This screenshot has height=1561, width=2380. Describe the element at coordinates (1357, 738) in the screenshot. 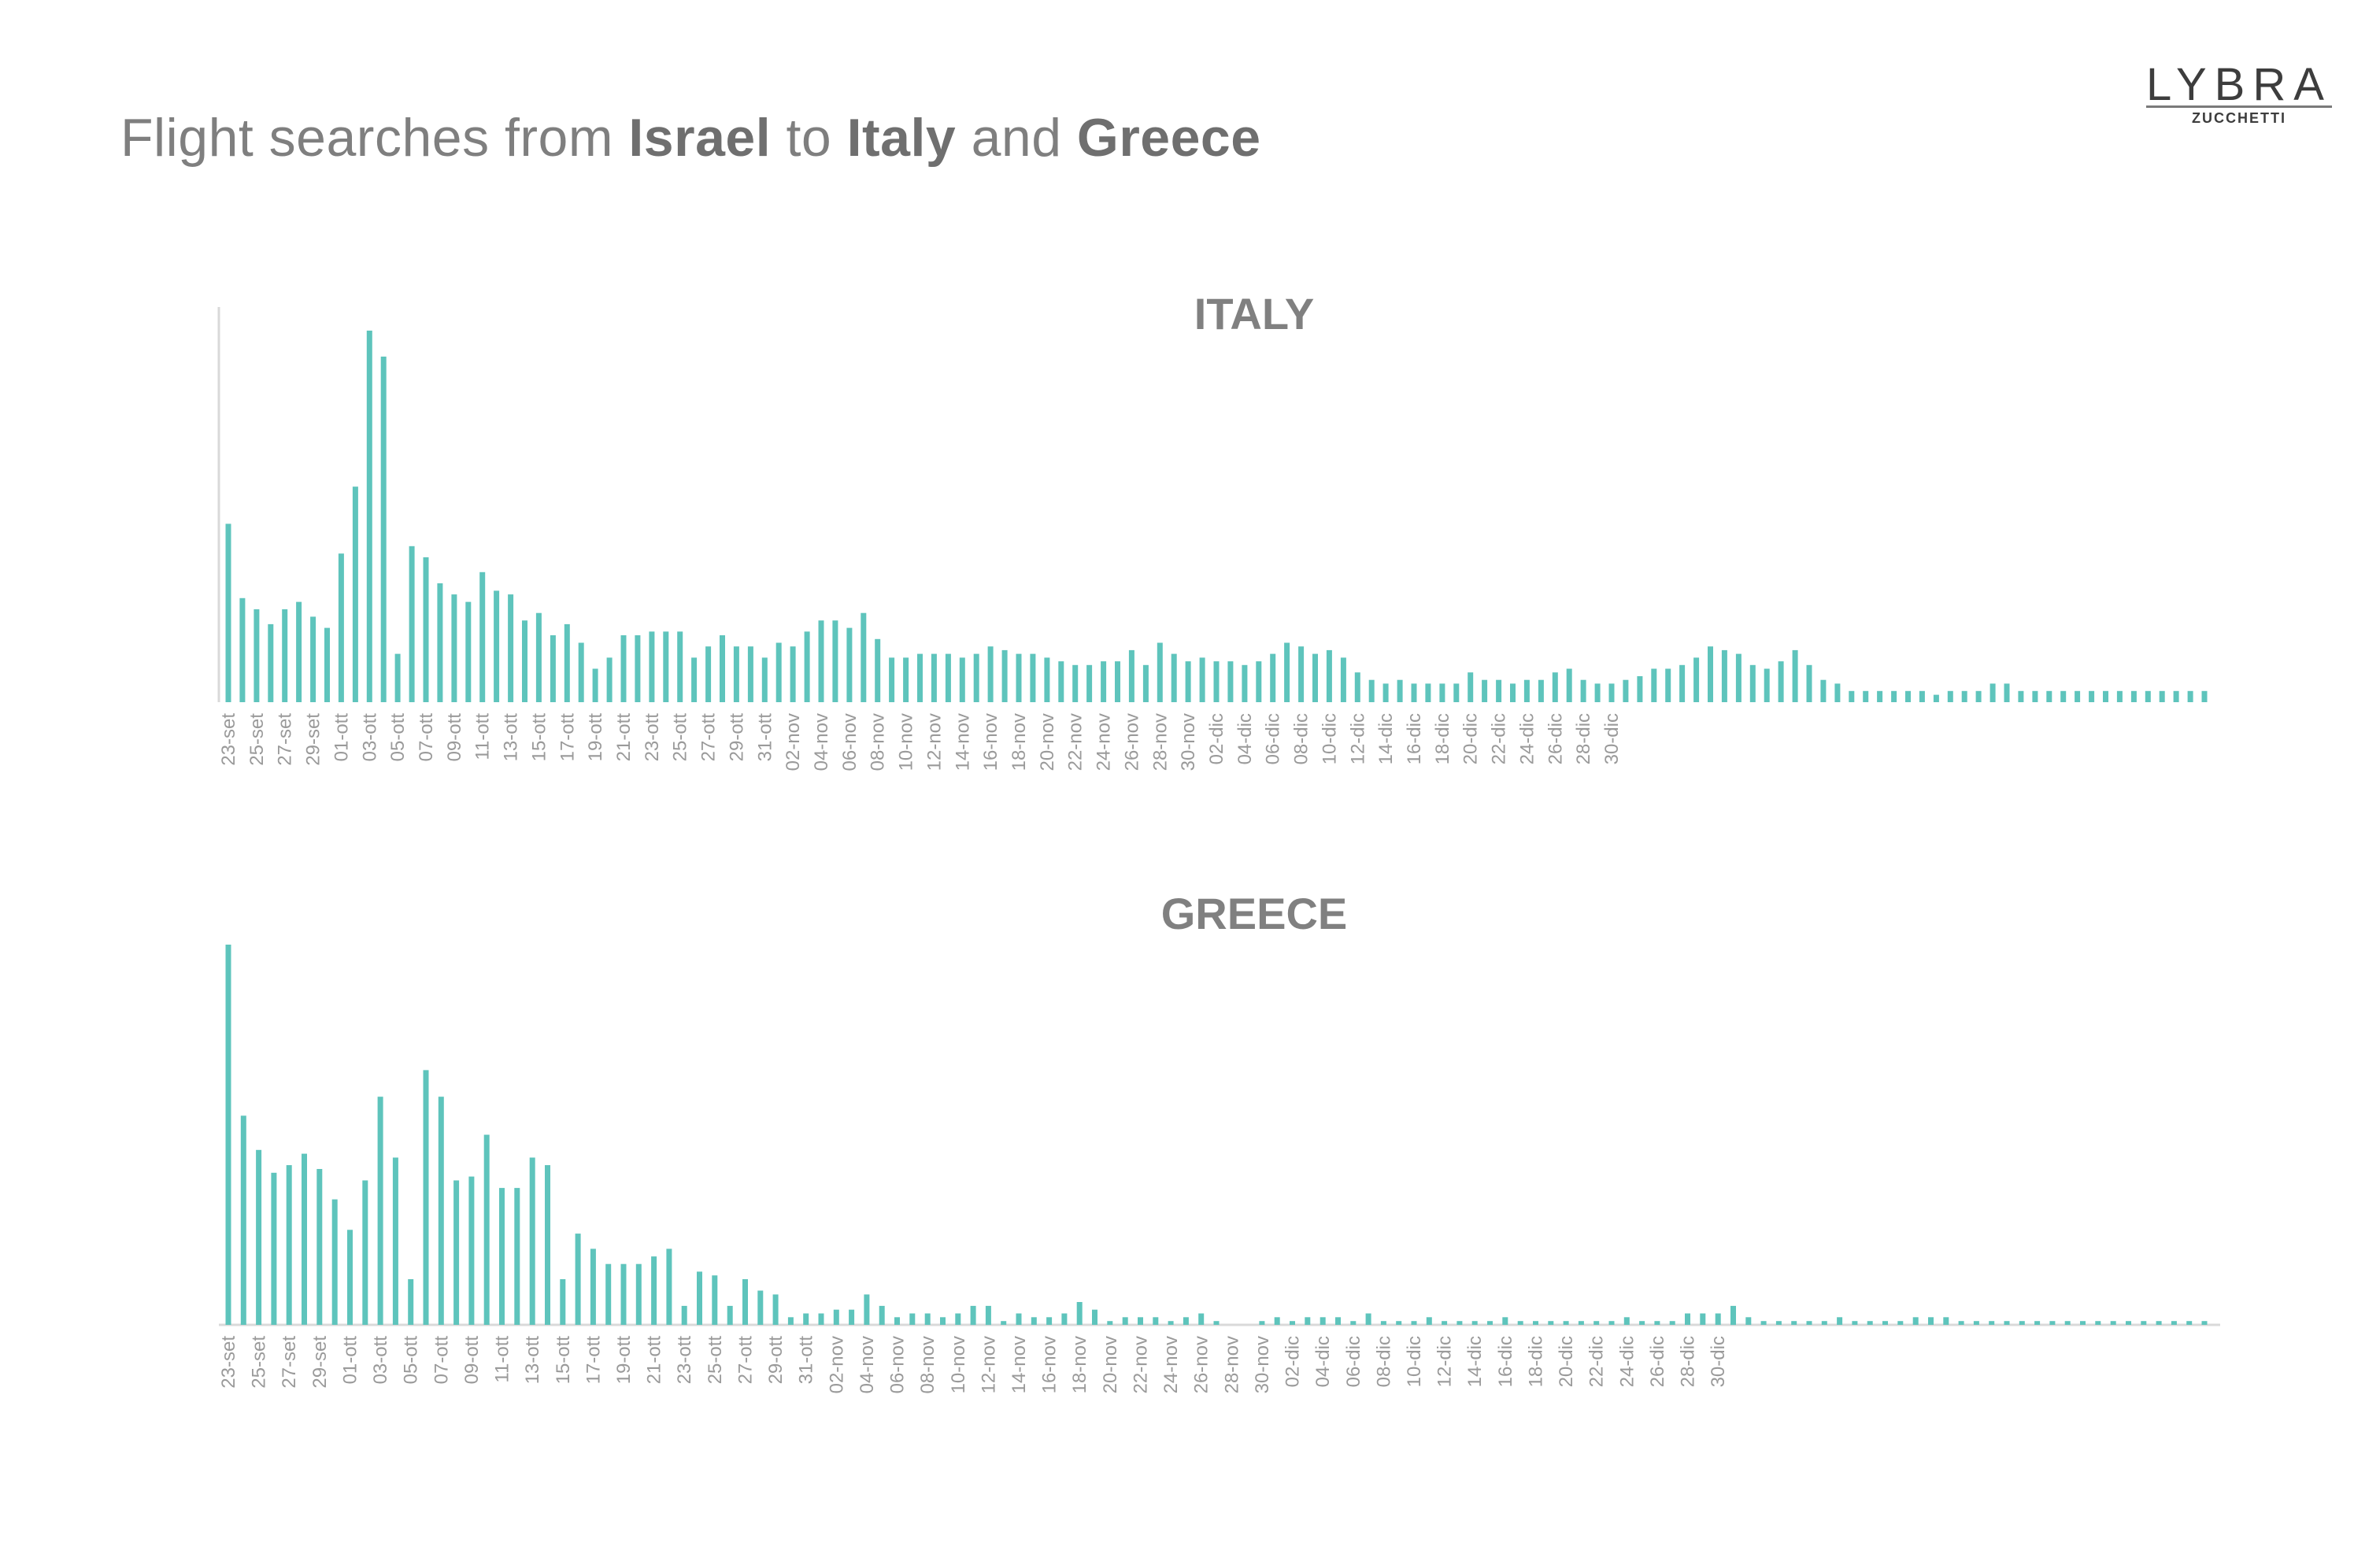

I see `italy-x-tick-label: 12-dic` at that location.